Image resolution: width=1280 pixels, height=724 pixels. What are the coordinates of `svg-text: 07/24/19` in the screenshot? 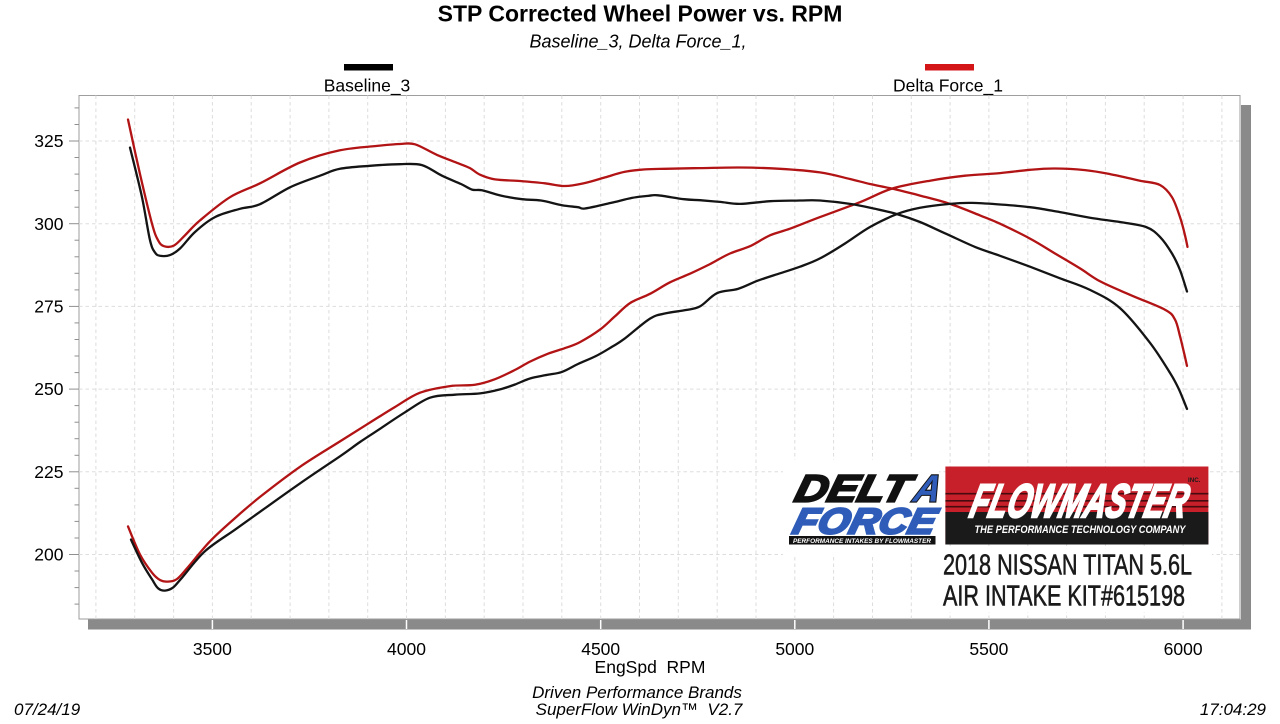 It's located at (47, 709).